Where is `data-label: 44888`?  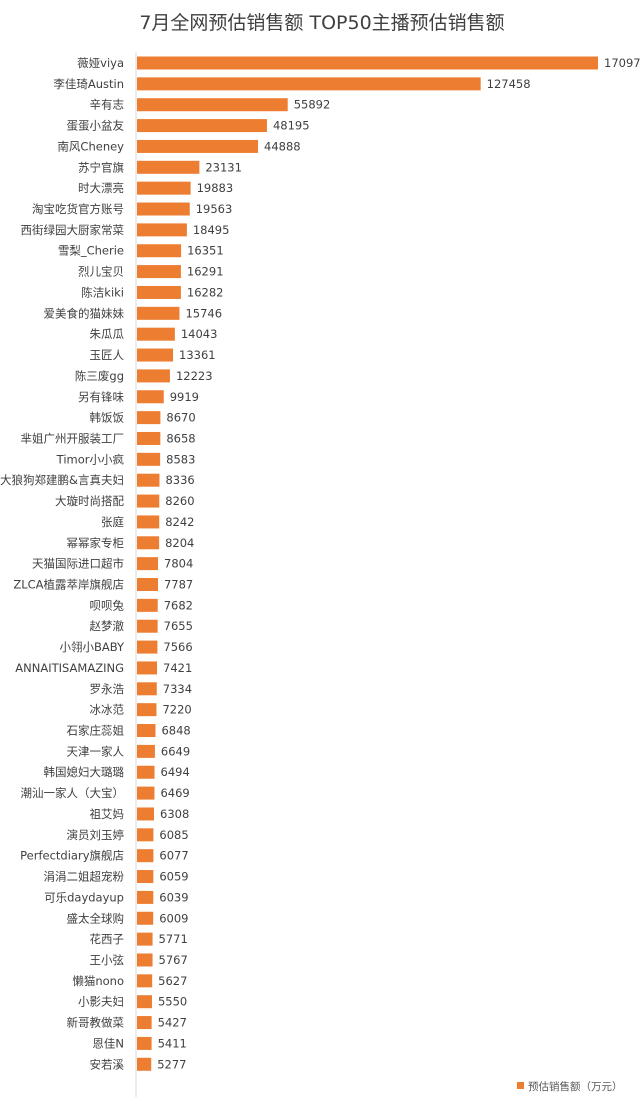 data-label: 44888 is located at coordinates (282, 146).